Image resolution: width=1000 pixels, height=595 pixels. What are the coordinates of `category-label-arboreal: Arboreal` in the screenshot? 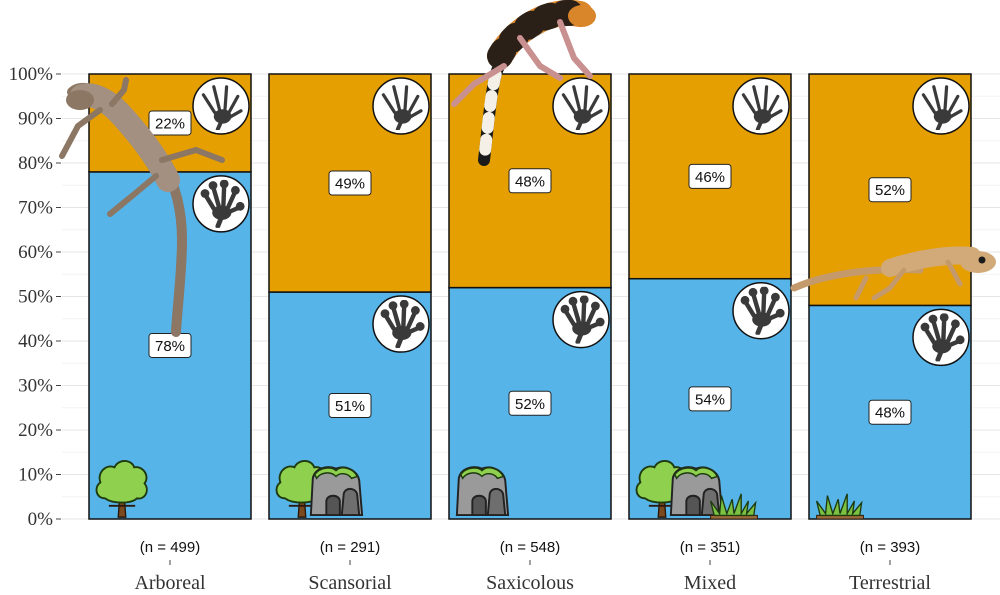 It's located at (170, 583).